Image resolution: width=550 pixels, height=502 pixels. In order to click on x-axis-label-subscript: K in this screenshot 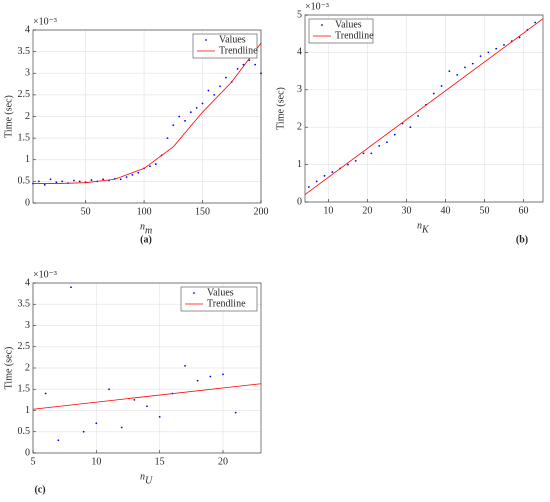, I will do `click(425, 229)`.